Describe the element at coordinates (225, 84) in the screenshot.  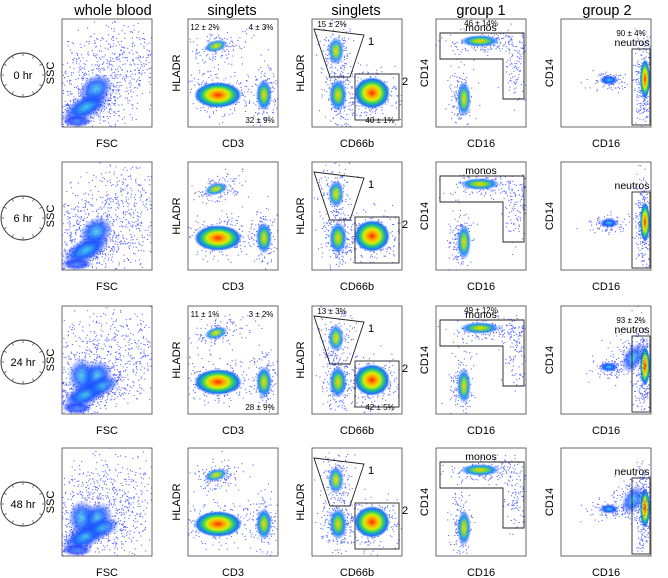
I see `panel-0-2: CD3 HLADR 12 ± 2% 4 ± 3% 32 ± 9%` at that location.